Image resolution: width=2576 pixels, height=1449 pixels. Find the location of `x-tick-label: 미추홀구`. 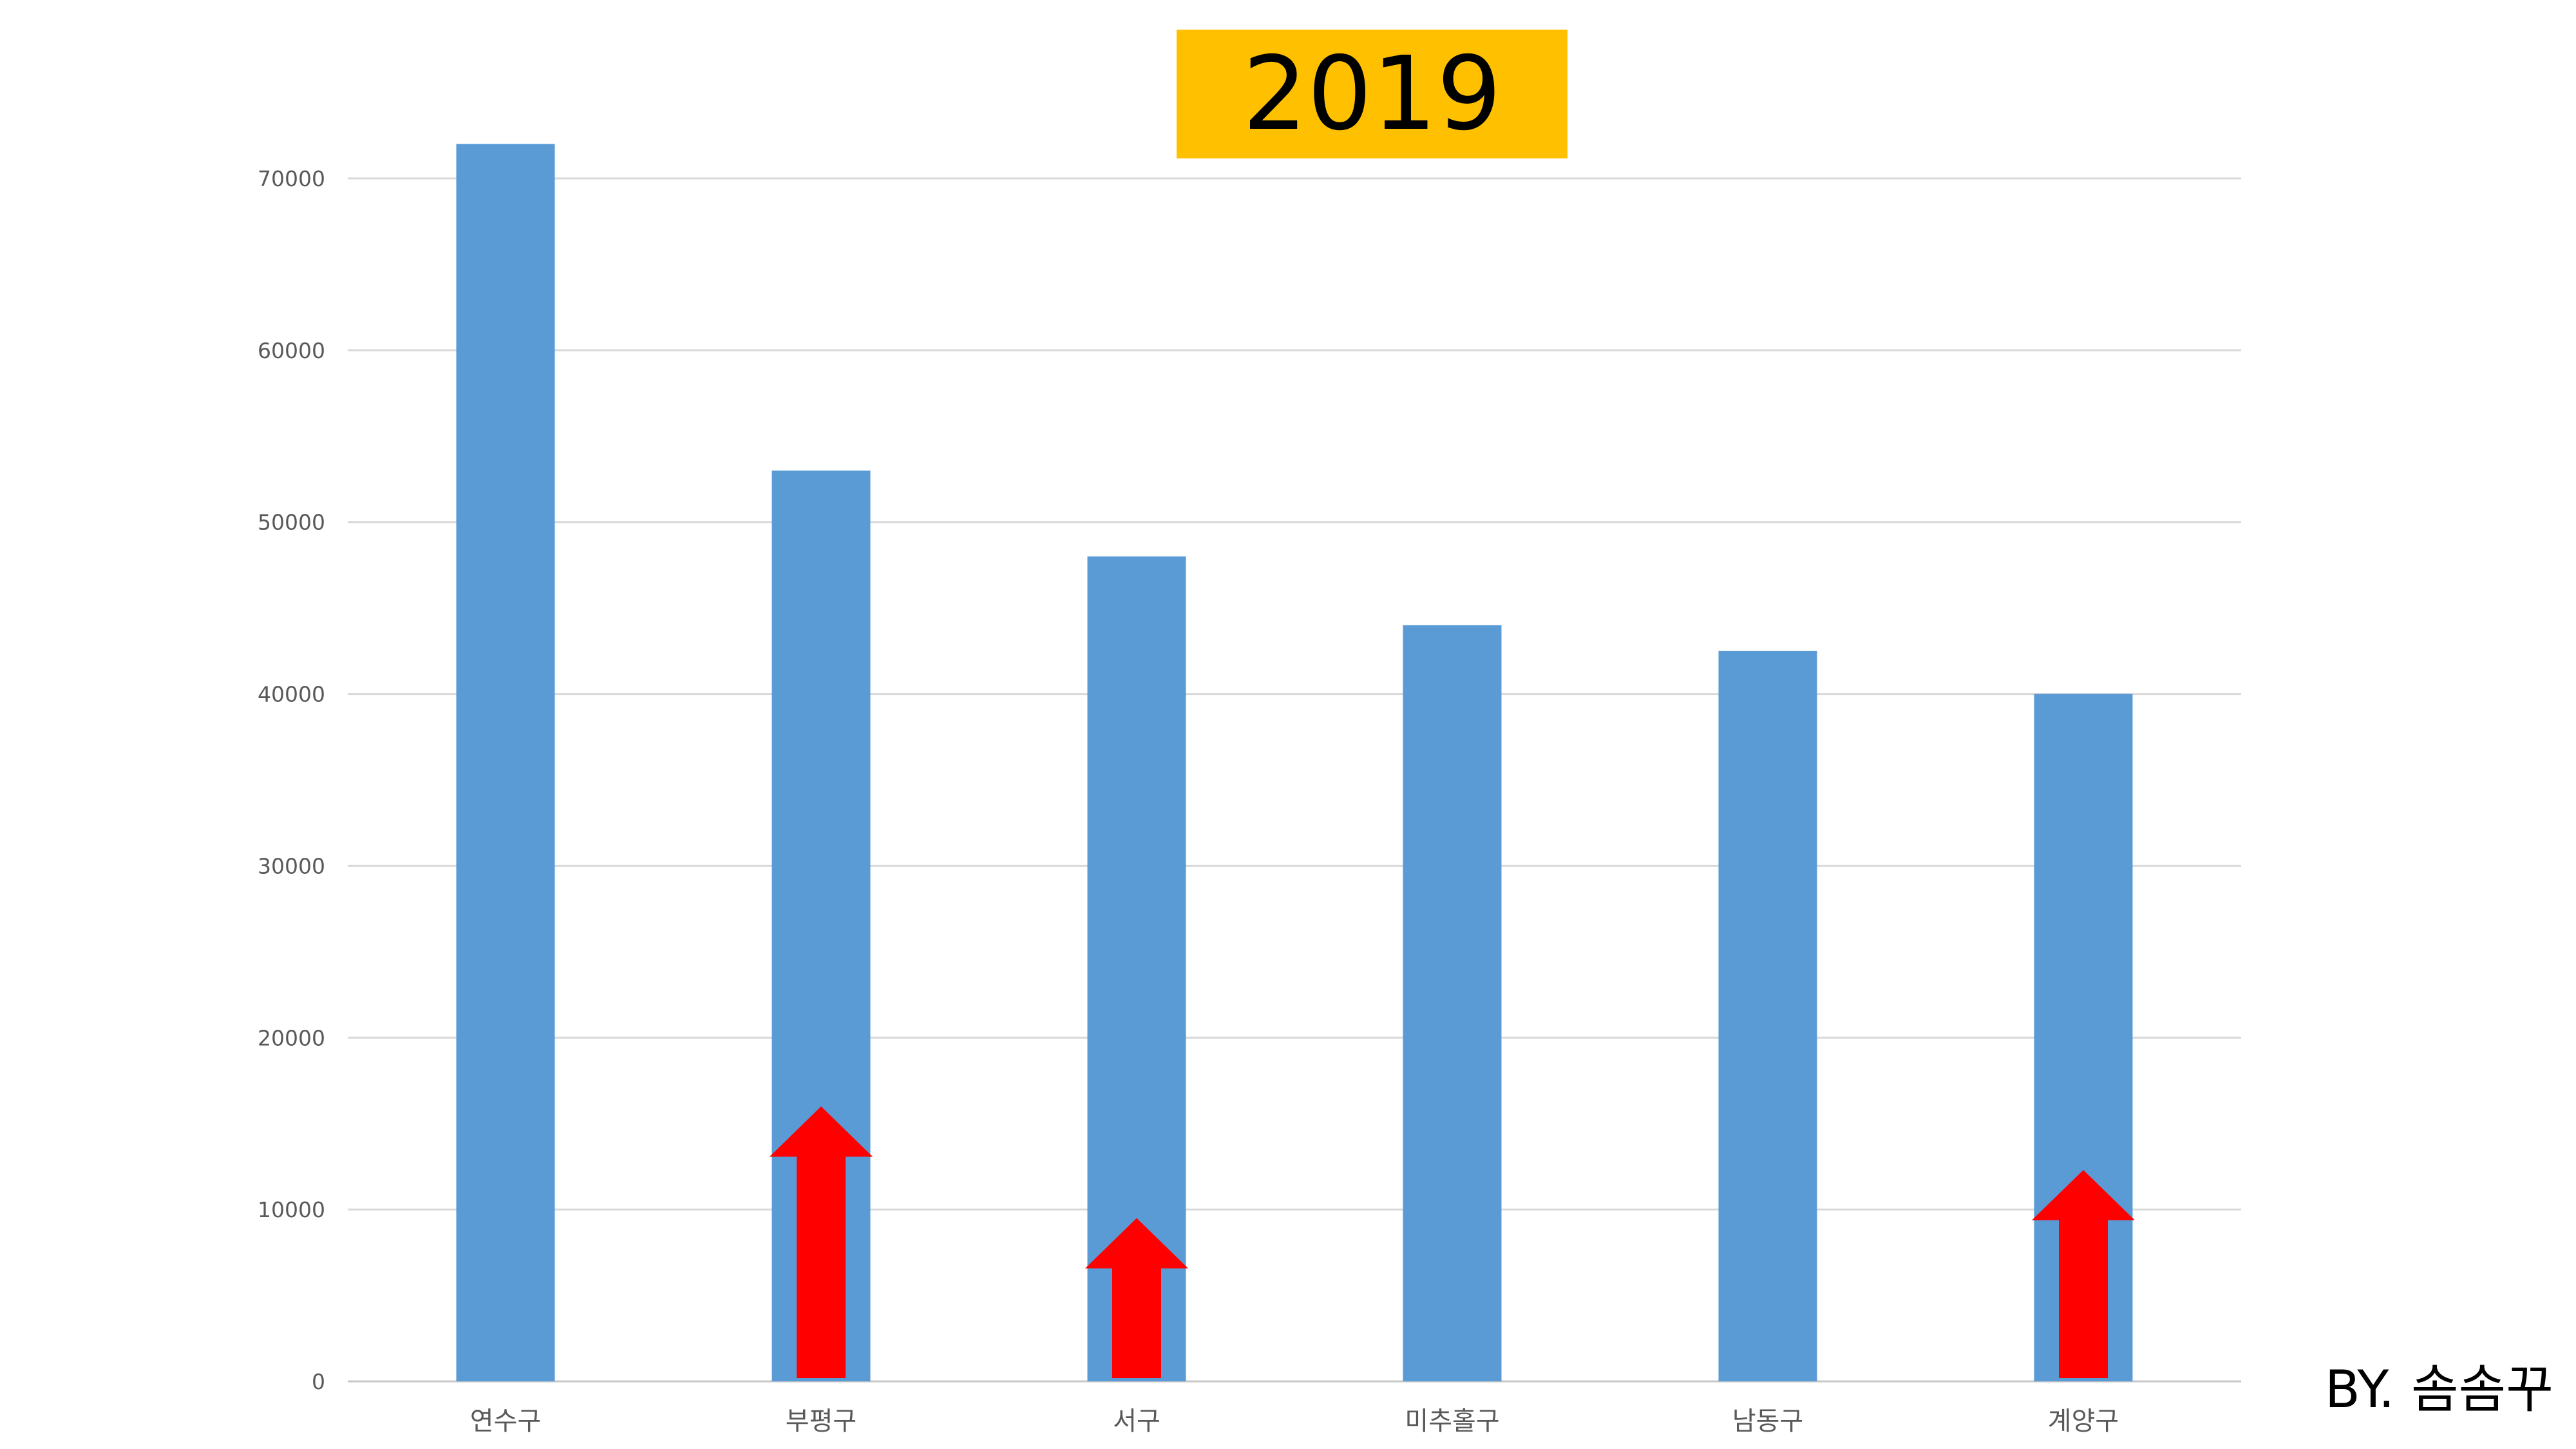

x-tick-label: 미추홀구 is located at coordinates (1452, 1421).